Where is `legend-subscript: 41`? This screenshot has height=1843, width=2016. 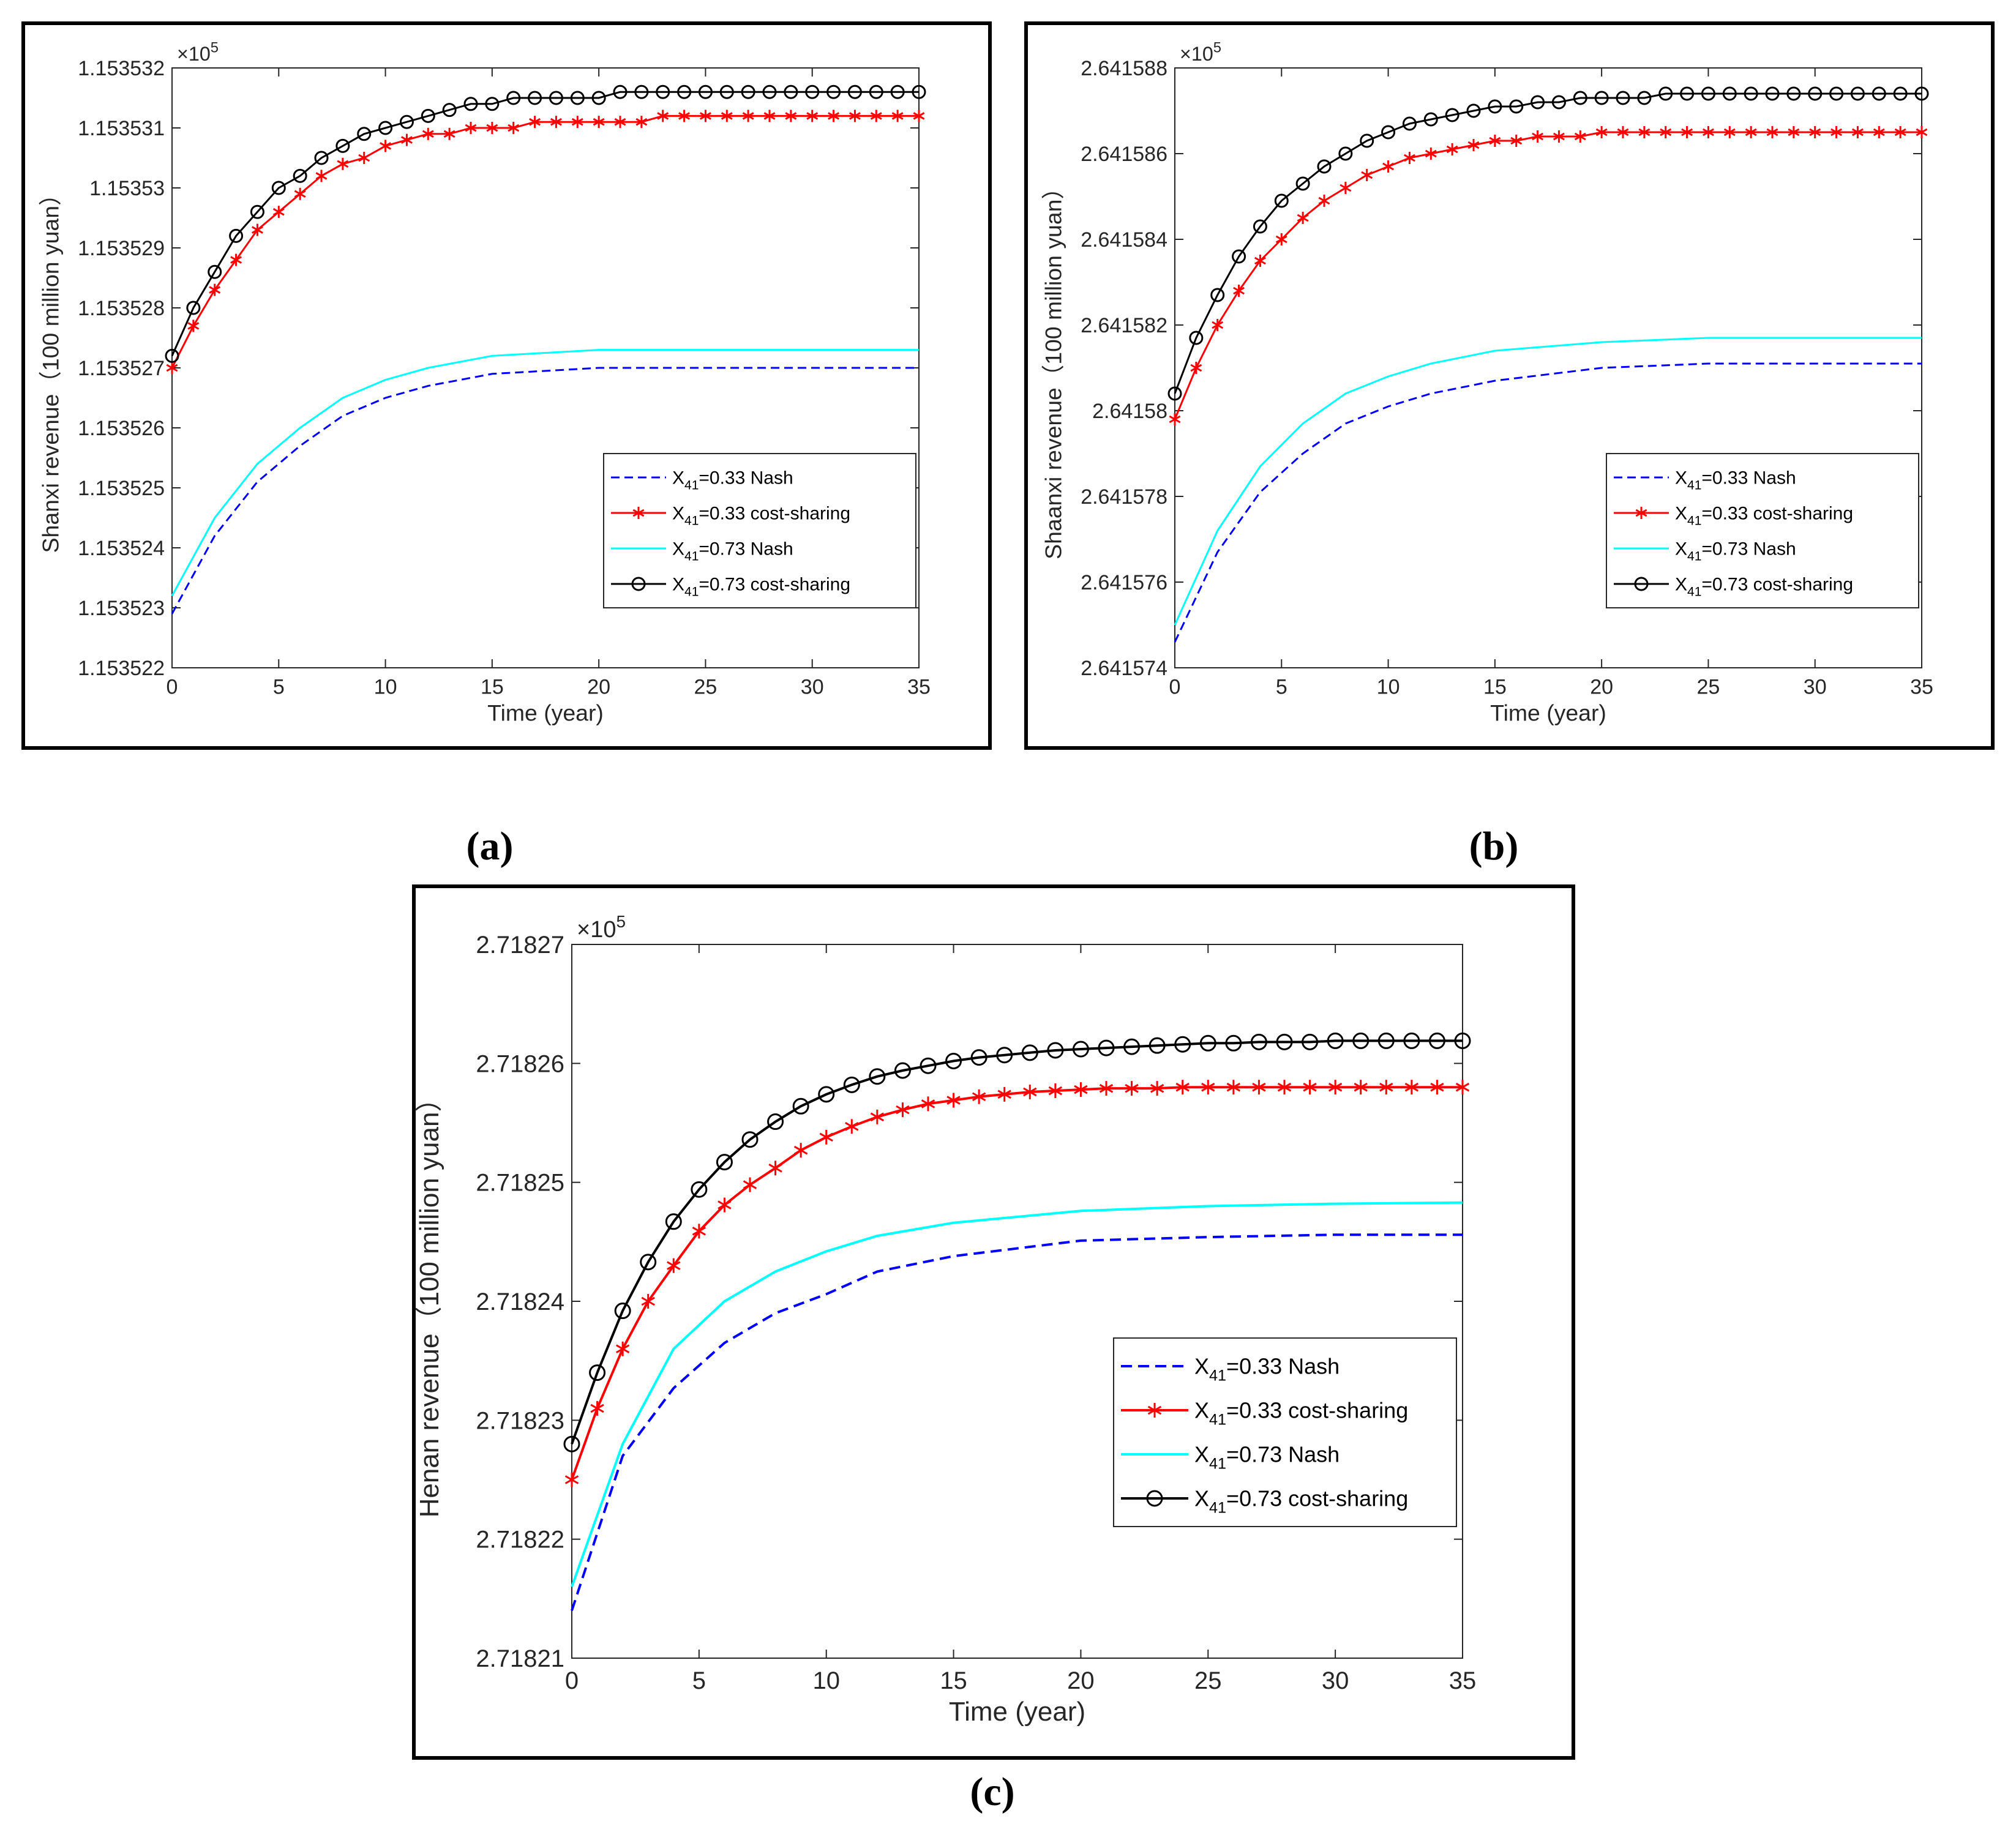
legend-subscript: 41 is located at coordinates (691, 486).